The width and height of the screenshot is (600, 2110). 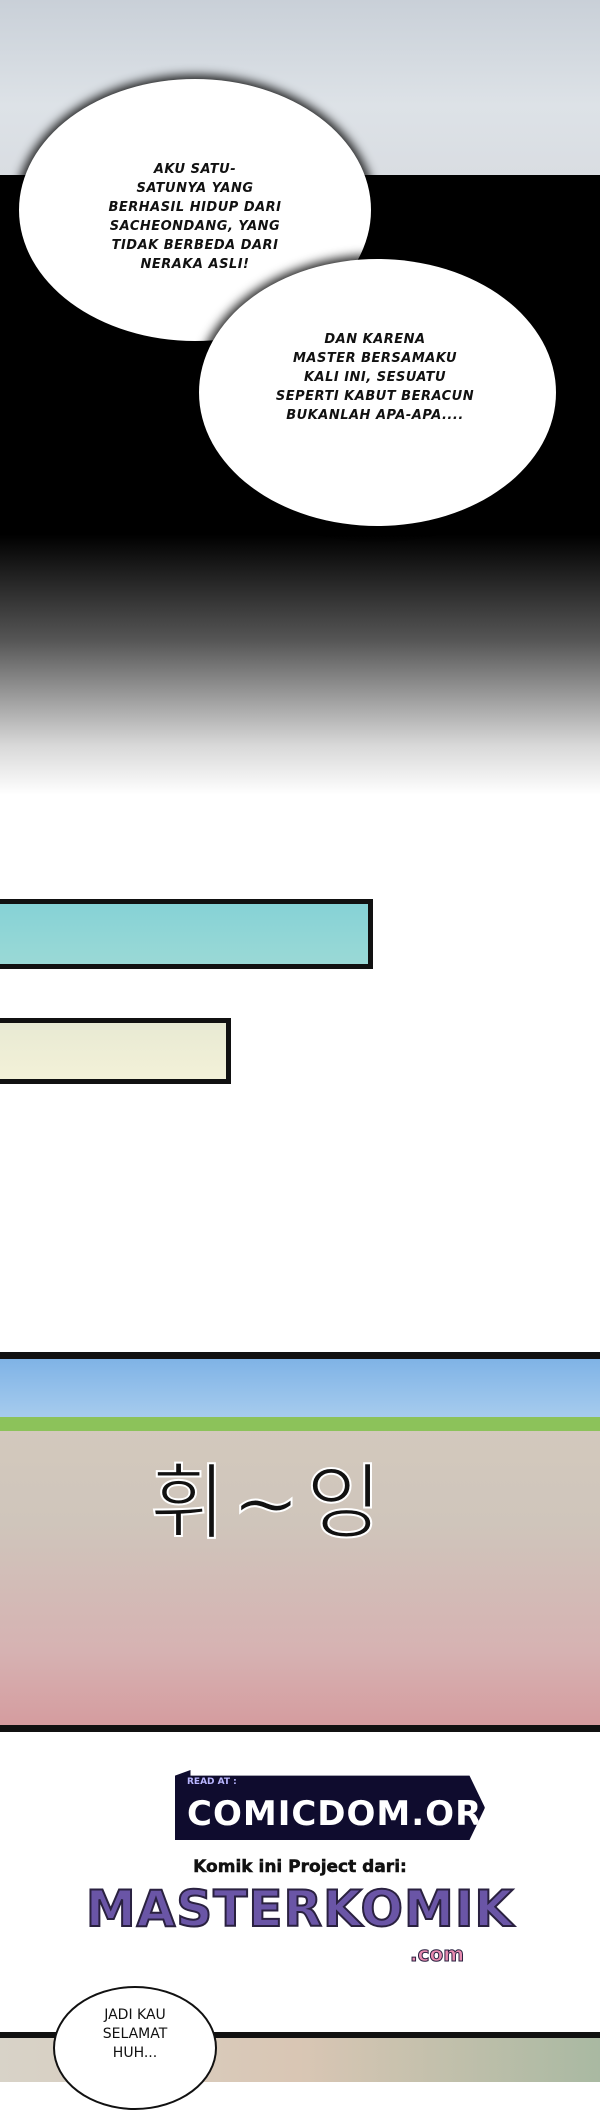 What do you see at coordinates (135, 2034) in the screenshot?
I see `text-line: SELAMAT` at bounding box center [135, 2034].